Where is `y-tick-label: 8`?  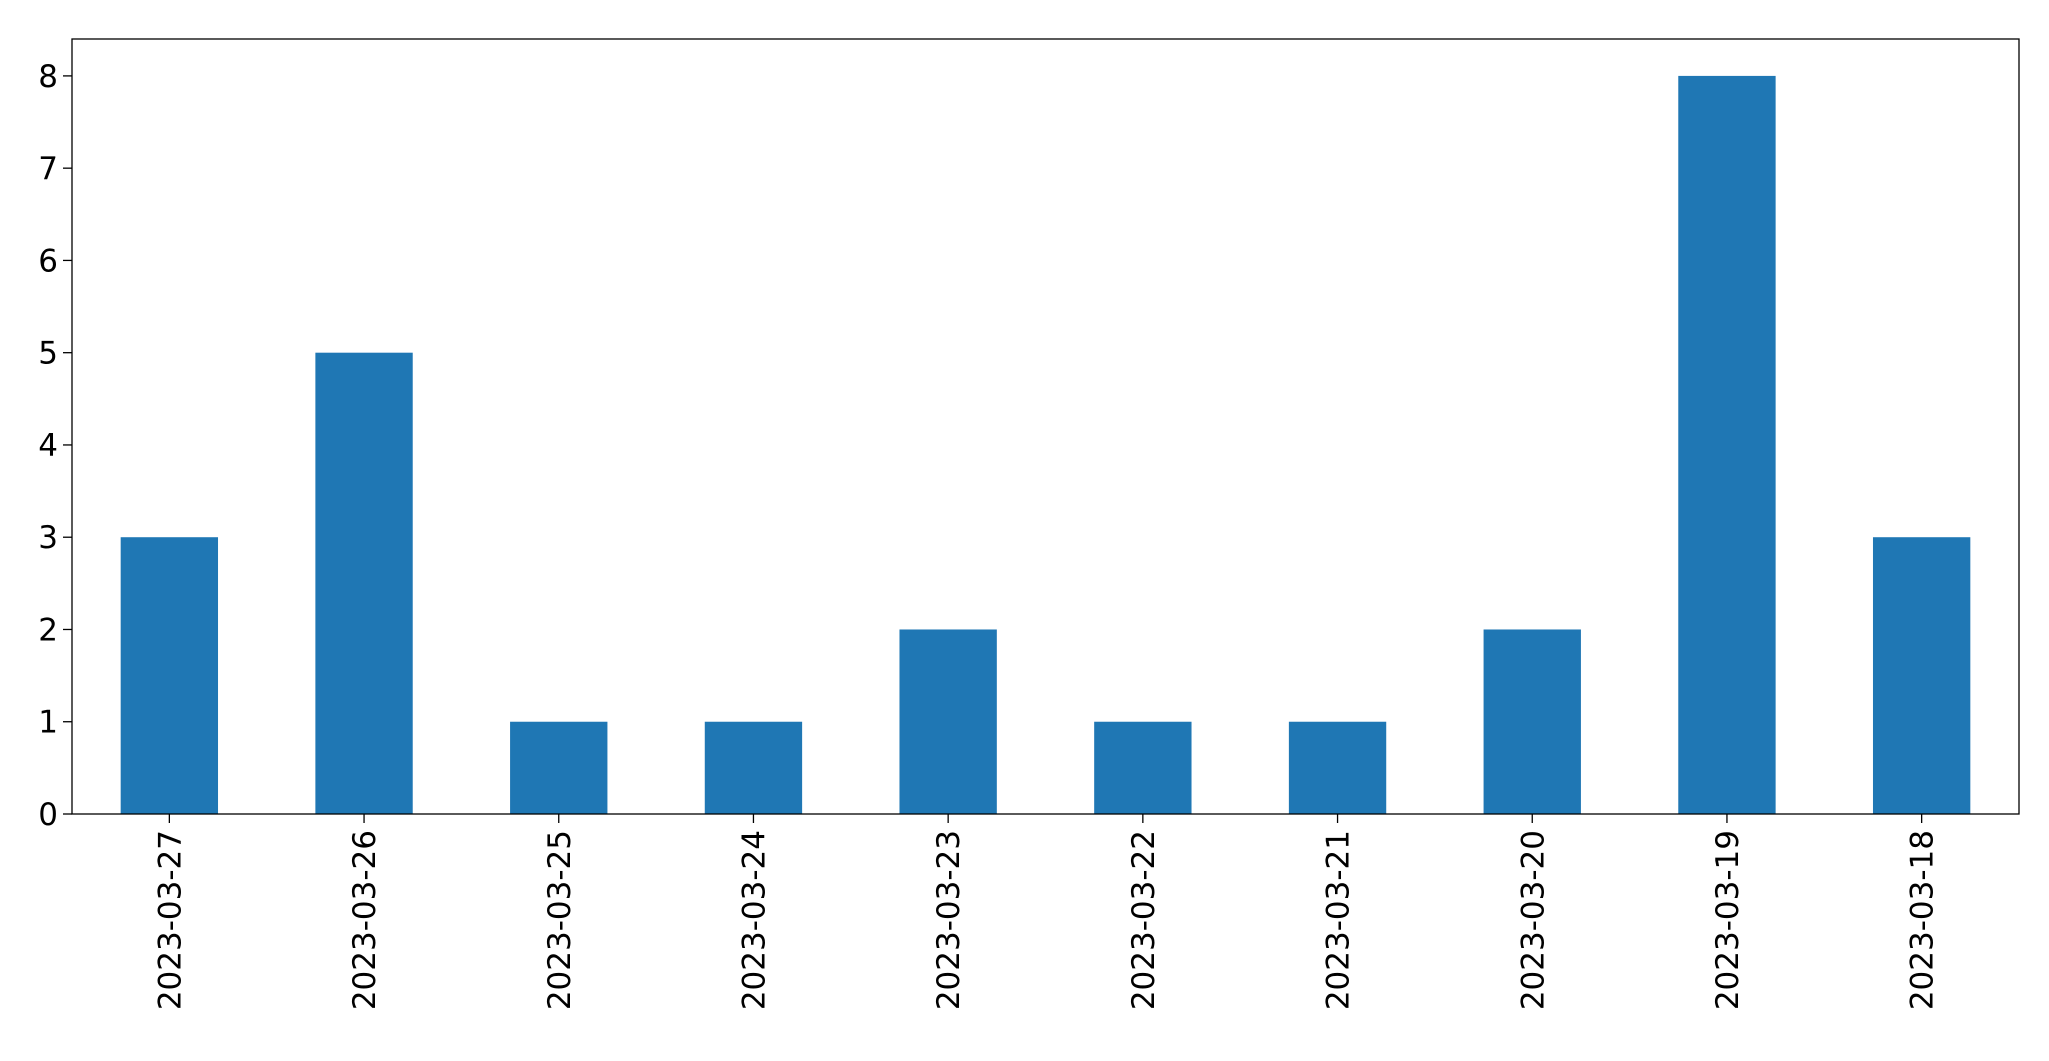 y-tick-label: 8 is located at coordinates (48, 77).